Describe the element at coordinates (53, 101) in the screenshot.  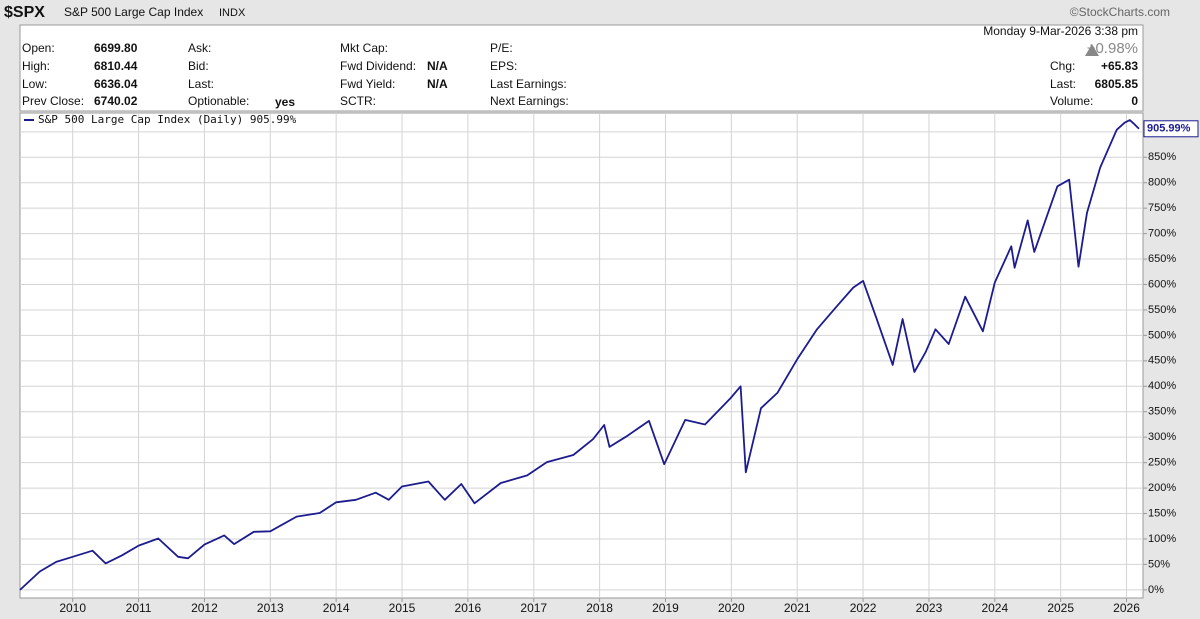
I see `field-label: Prev Close:` at that location.